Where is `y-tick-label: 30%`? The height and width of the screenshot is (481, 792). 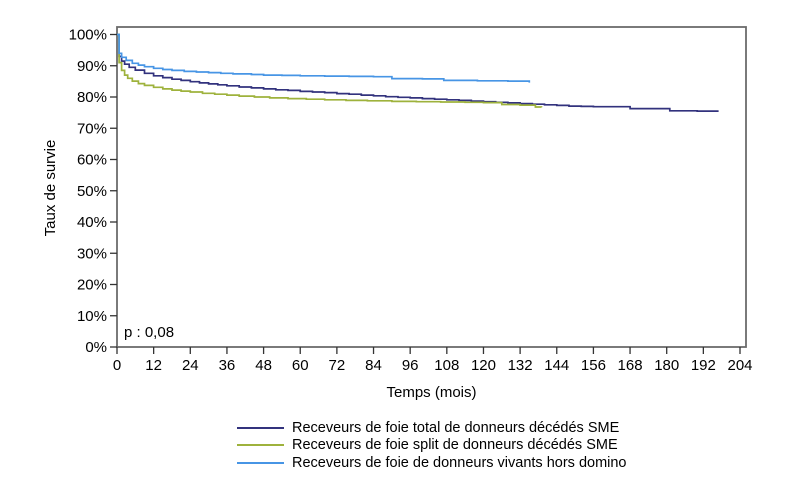
y-tick-label: 30% is located at coordinates (92, 253).